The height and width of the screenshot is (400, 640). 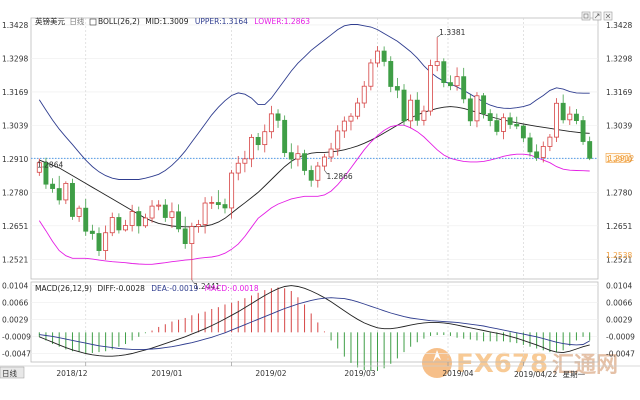 I want to click on boll-upper-label: UPPER:, so click(x=208, y=21).